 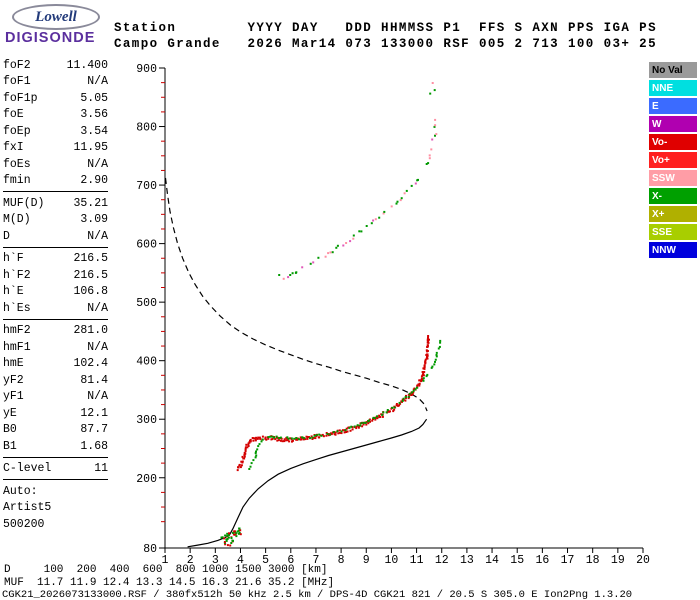 I want to click on param-row-foep: foEp 3.54, so click(x=55, y=131).